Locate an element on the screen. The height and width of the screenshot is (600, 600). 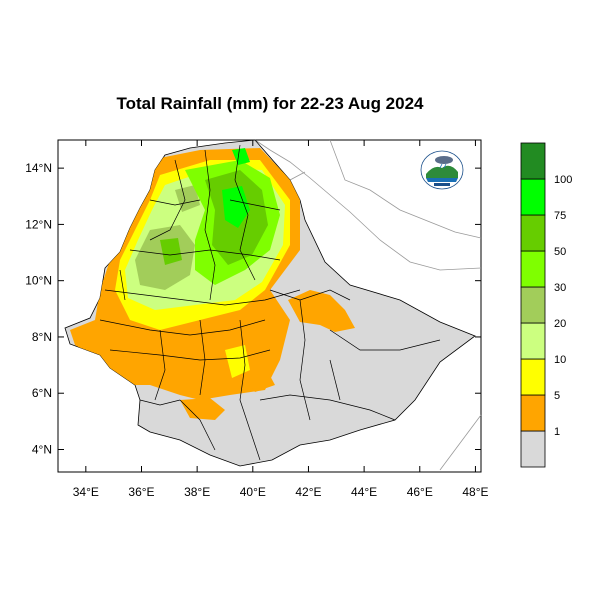
color-legend: 1 5 10 20 30 50 75 100 is located at coordinates (546, 305).